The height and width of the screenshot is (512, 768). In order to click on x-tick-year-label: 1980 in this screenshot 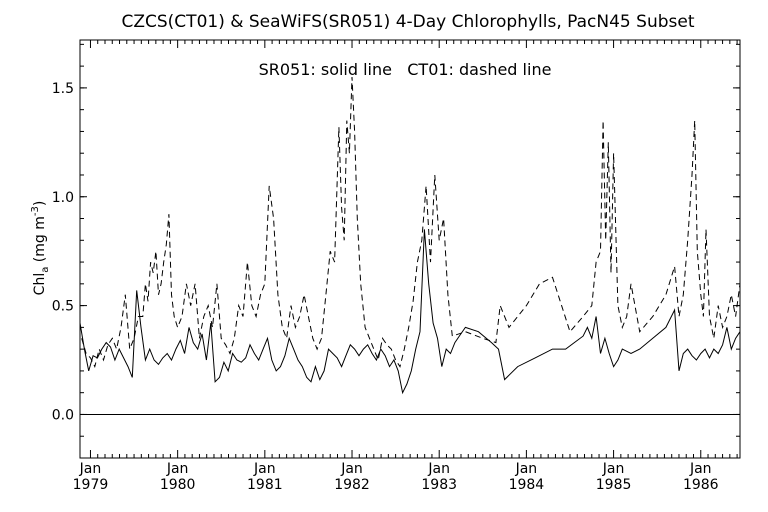, I will do `click(178, 485)`.